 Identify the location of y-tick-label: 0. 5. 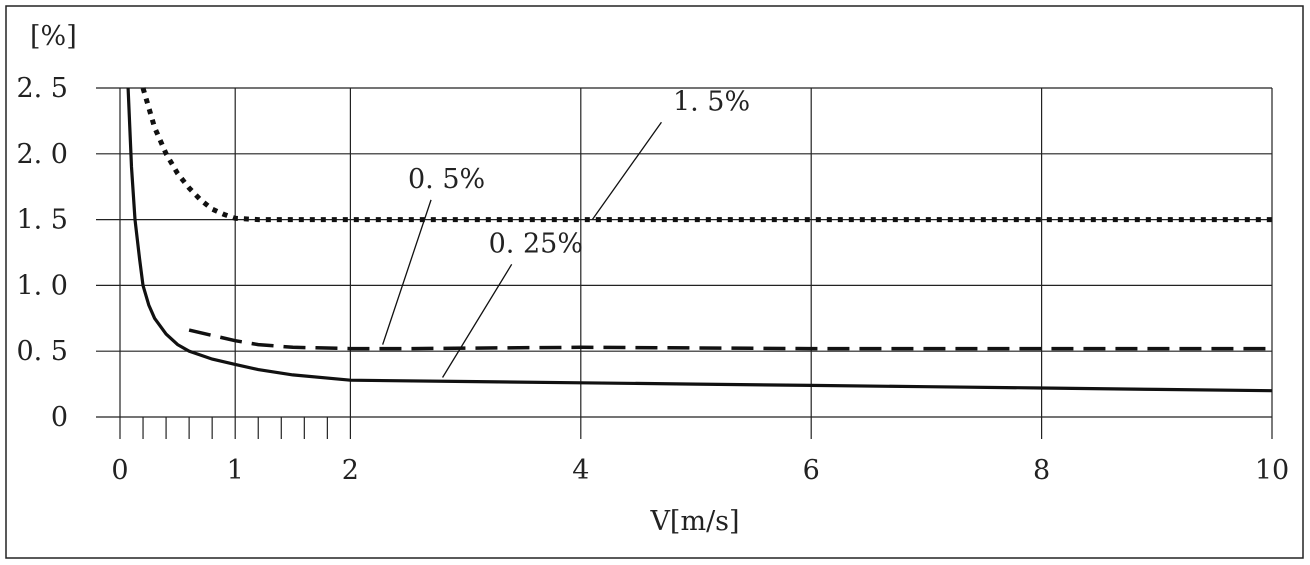
(42, 351).